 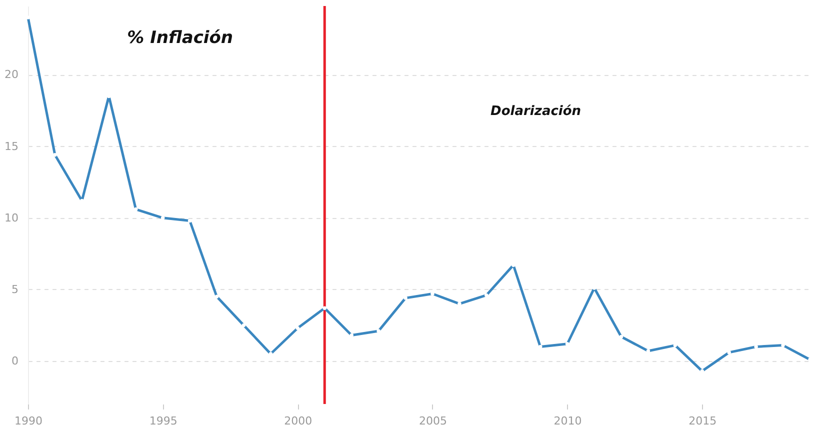 I want to click on x-tick-label: 1995, so click(x=163, y=421).